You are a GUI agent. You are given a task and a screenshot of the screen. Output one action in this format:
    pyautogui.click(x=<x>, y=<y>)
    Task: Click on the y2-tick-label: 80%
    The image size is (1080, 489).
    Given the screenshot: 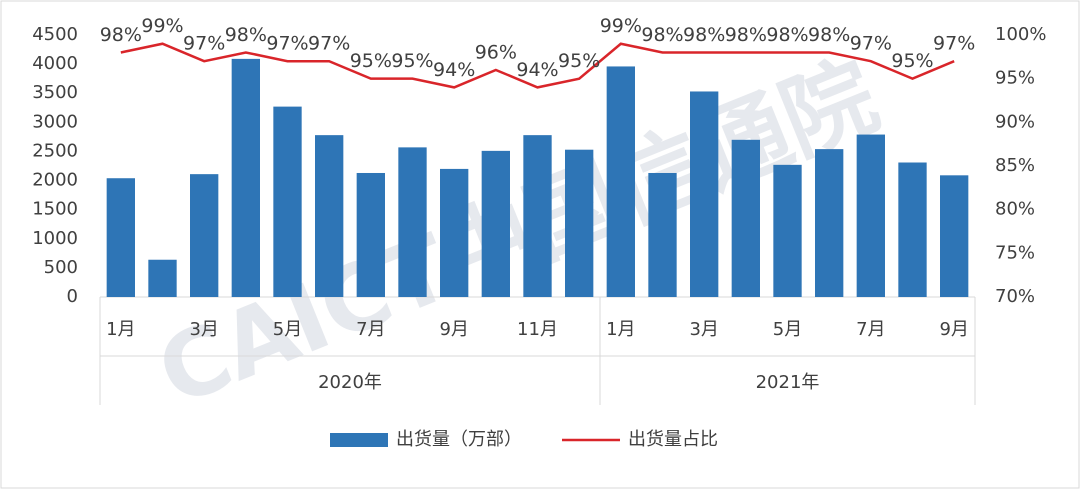 What is the action you would take?
    pyautogui.click(x=1015, y=209)
    